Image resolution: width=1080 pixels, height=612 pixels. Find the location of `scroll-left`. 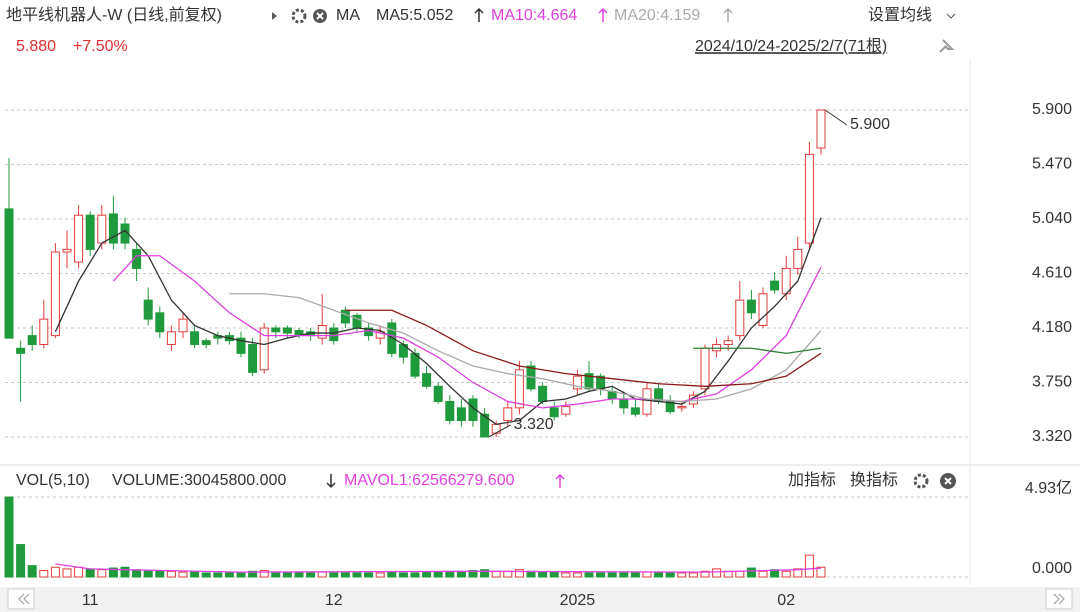

scroll-left is located at coordinates (21, 599).